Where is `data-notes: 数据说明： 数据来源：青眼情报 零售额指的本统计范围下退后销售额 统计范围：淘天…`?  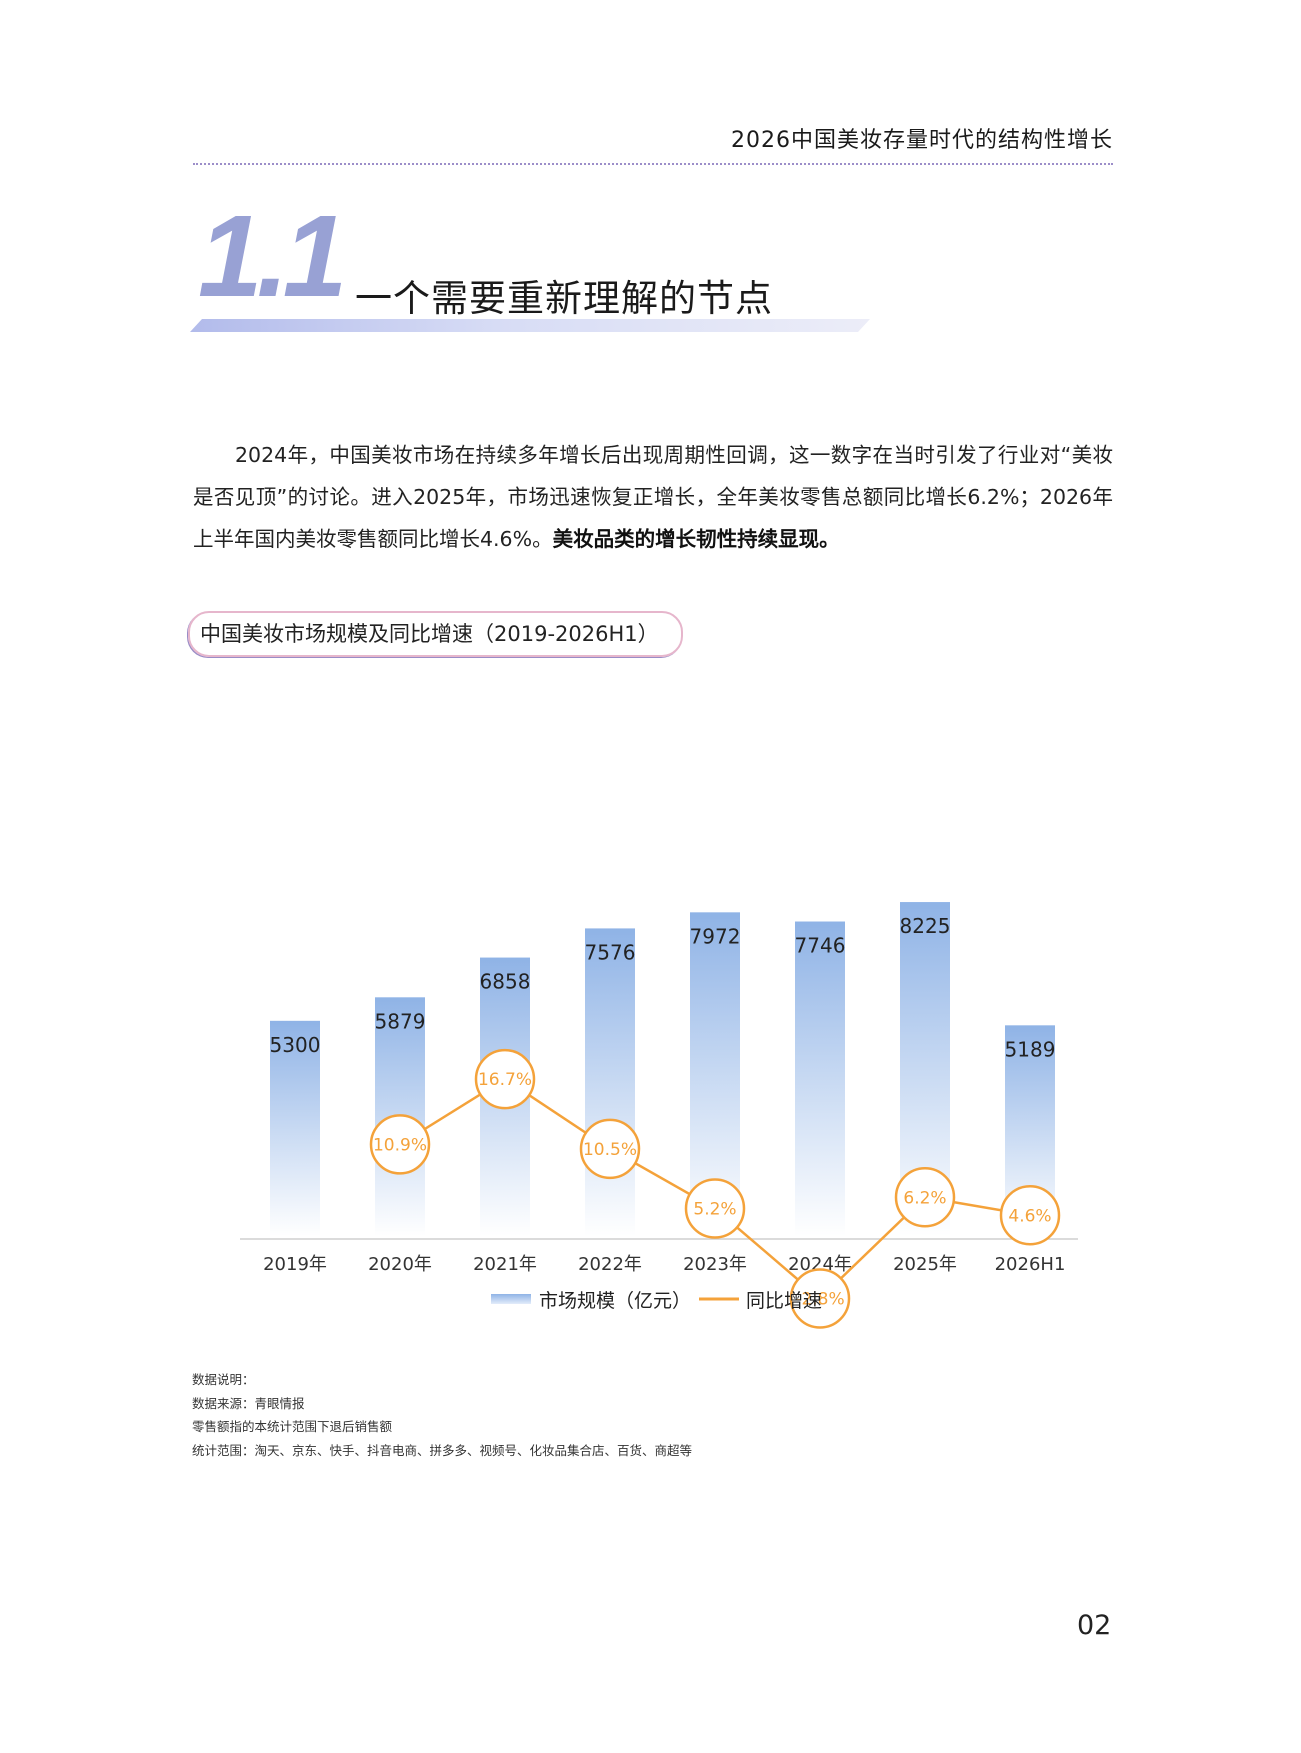
data-notes: 数据说明： 数据来源：青眼情报 零售额指的本统计范围下退后销售额 统计范围：淘天… is located at coordinates (442, 1415).